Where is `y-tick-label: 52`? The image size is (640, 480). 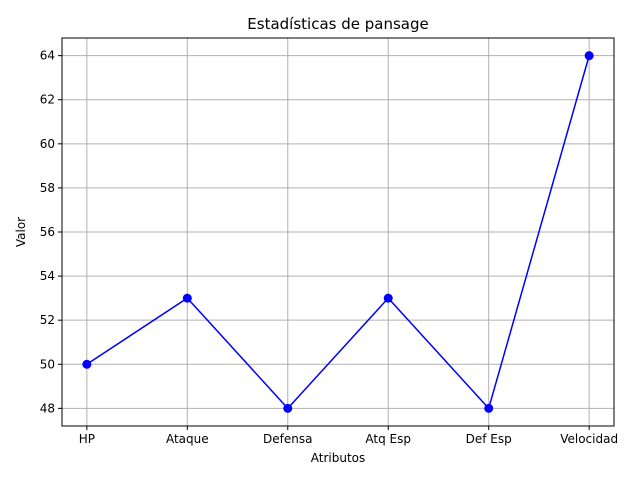
y-tick-label: 52 is located at coordinates (47, 320).